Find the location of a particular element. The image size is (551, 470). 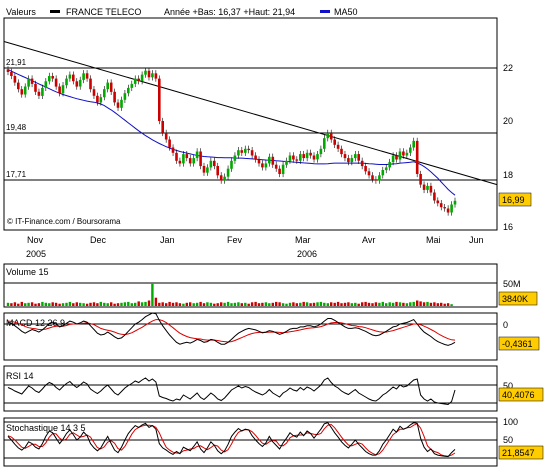

month-label-fev: Fev is located at coordinates (235, 240).